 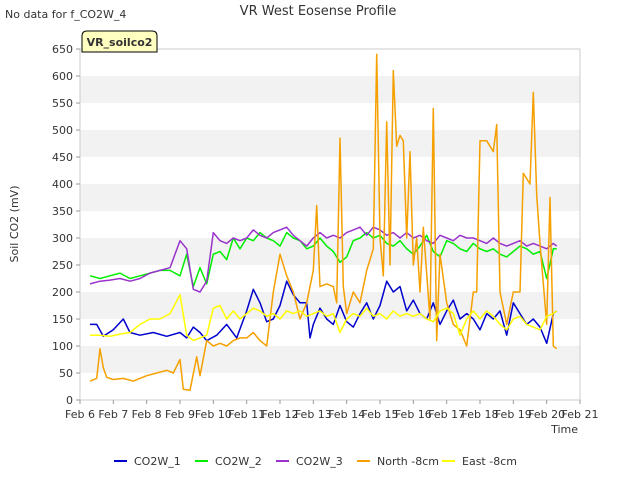 What do you see at coordinates (62, 184) in the screenshot?
I see `y-tick-label: 400` at bounding box center [62, 184].